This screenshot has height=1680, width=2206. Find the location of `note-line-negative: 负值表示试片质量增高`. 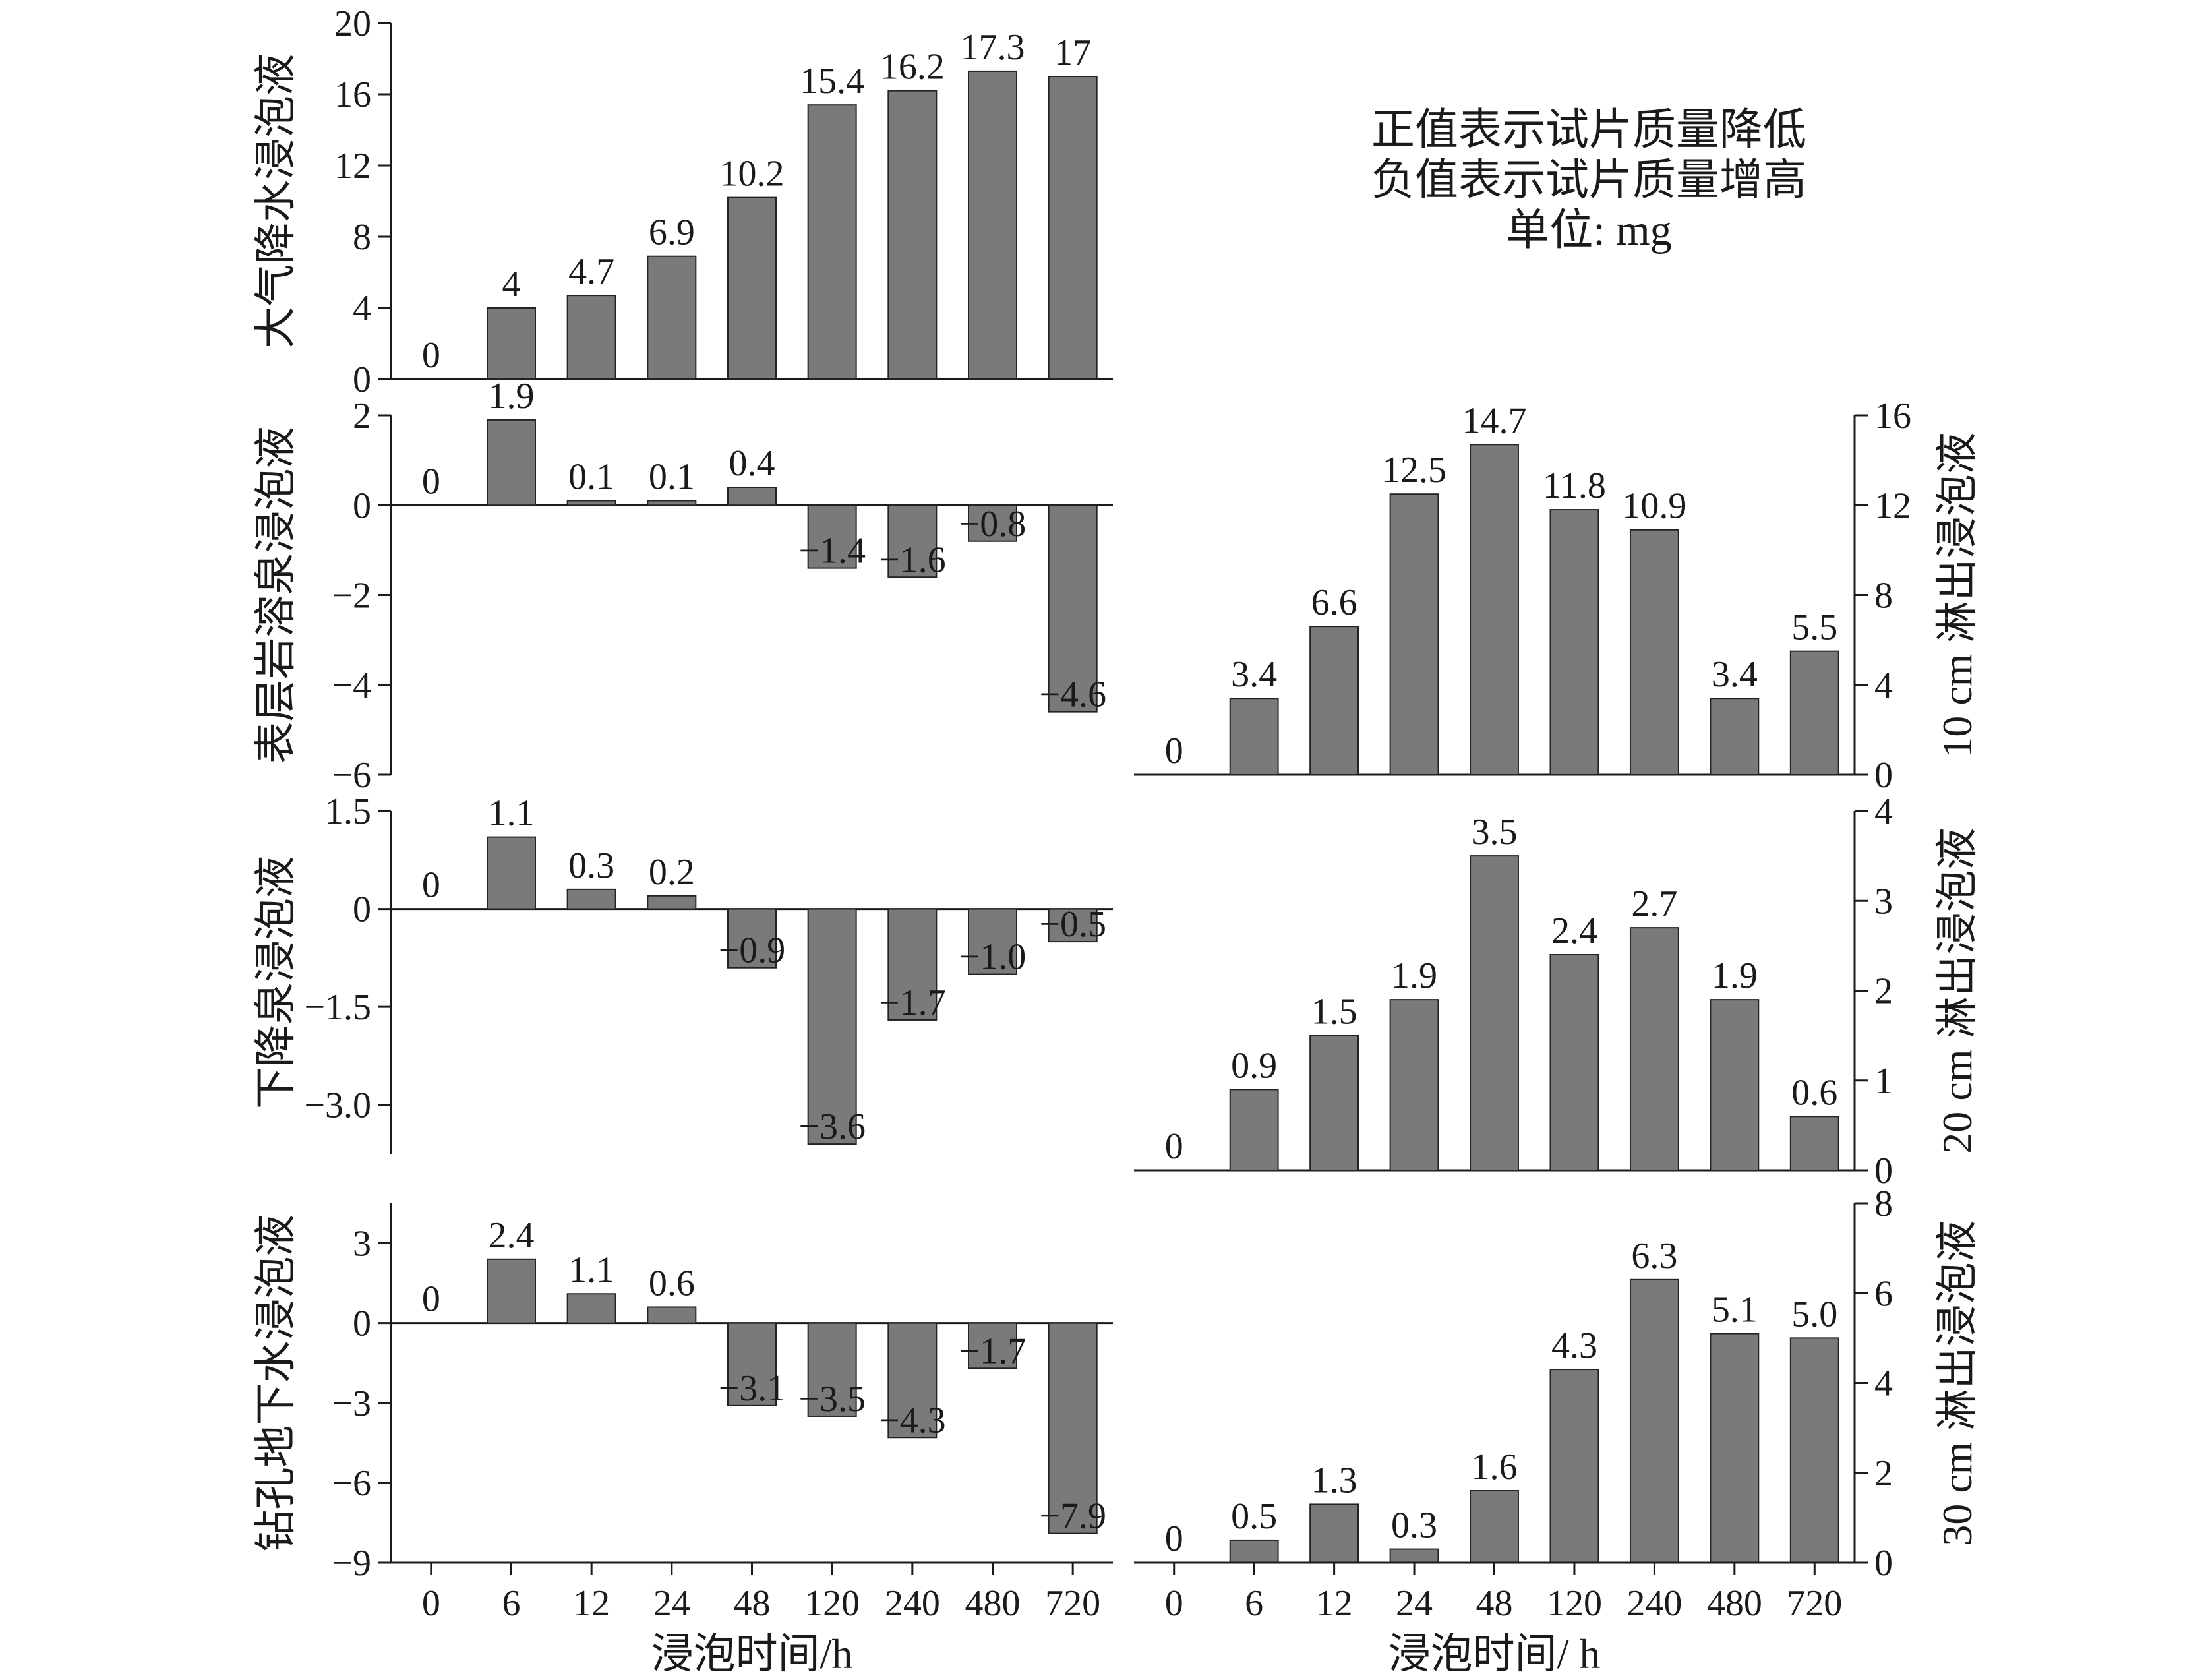

note-line-negative: 负值表示试片质量增高 is located at coordinates (1588, 180).